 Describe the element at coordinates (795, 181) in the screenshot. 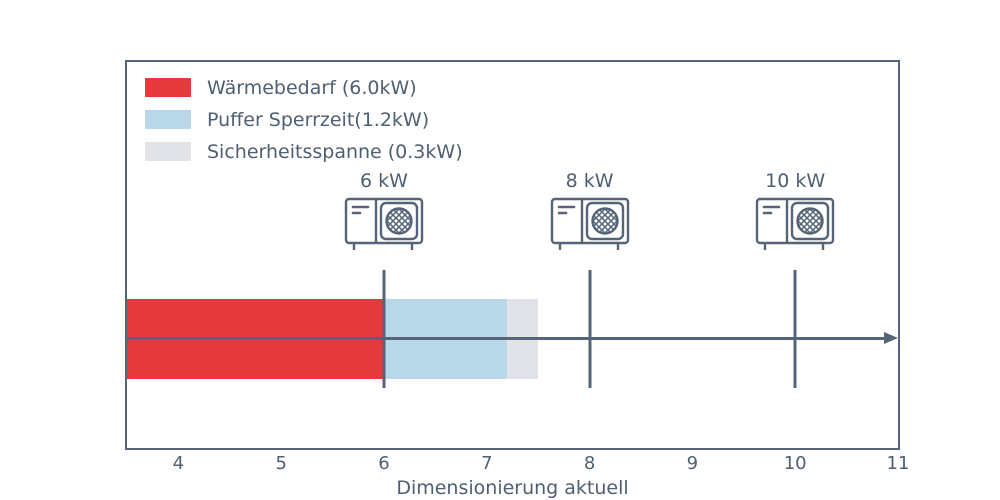

I see `pump-size-label: 10 kW` at that location.